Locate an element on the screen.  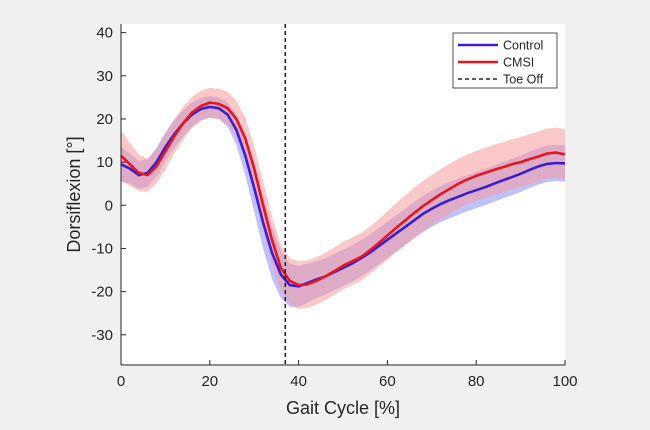
y-tick-label: -30 is located at coordinates (102, 335).